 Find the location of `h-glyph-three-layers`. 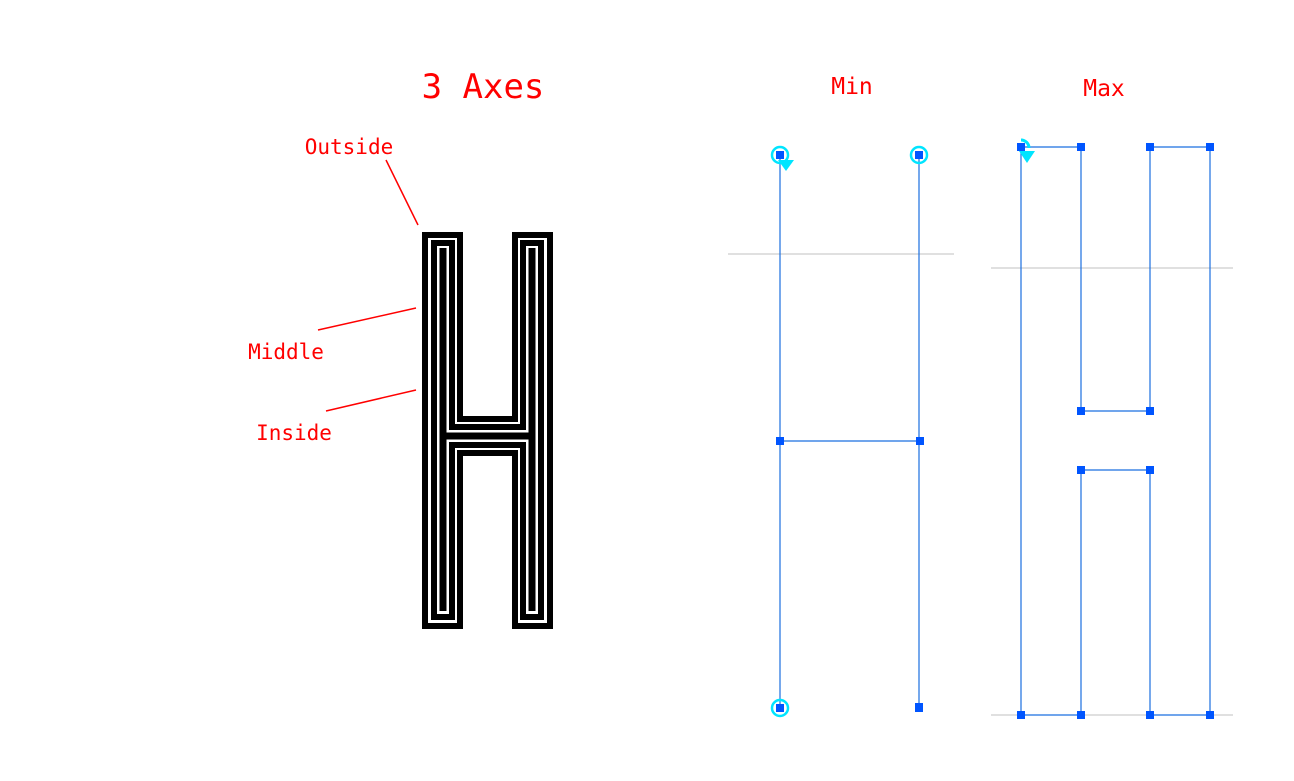

h-glyph-three-layers is located at coordinates (487, 430).